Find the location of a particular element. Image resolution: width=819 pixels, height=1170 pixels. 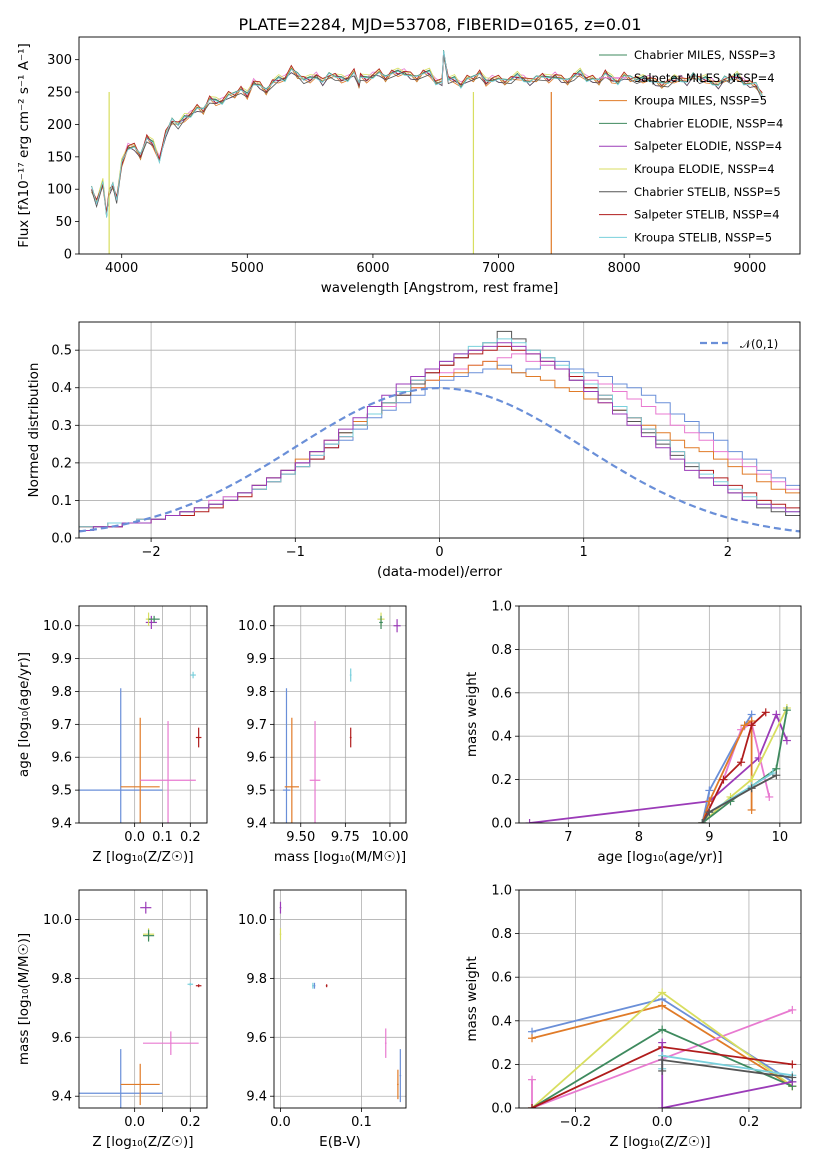

y-axis-label: Flux [fλ10⁻¹⁷ erg cm⁻² s⁻¹ A⁻¹] is located at coordinates (24, 145).